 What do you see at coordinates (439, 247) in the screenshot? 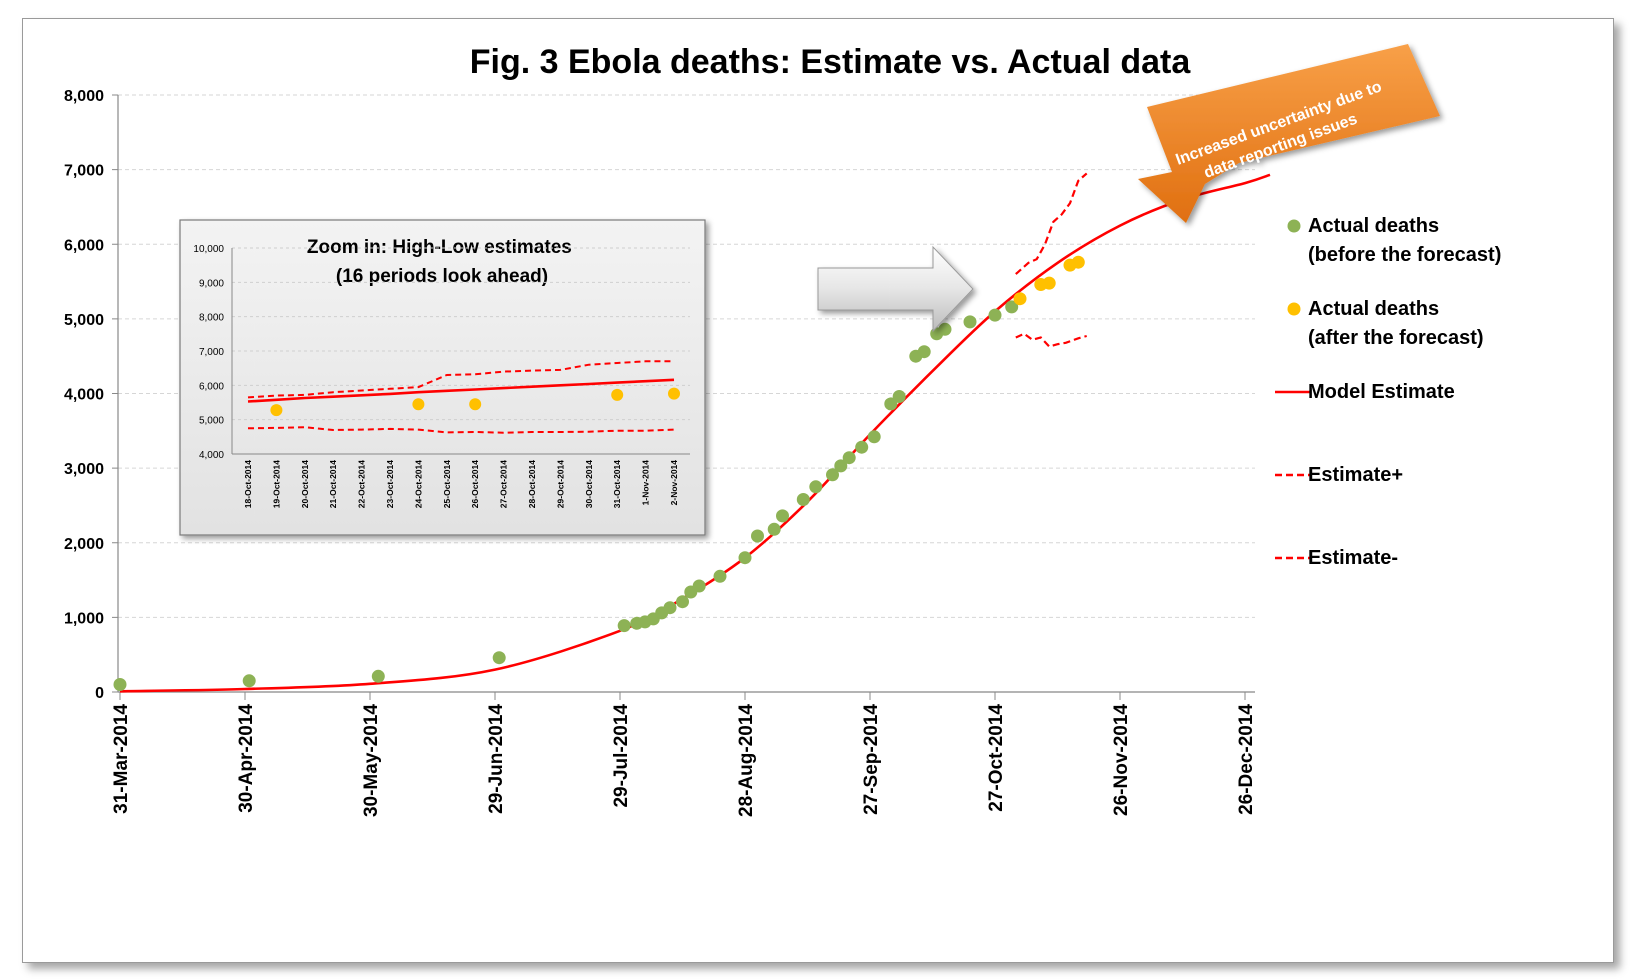
I see `inset-title-line-1: Zoom in: High-Low estimates` at bounding box center [439, 247].